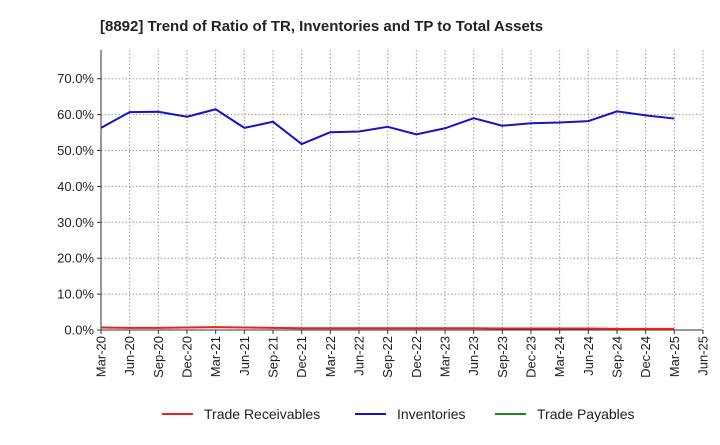 The image size is (720, 445). What do you see at coordinates (75, 186) in the screenshot?
I see `y-tick-label: 40.0%` at bounding box center [75, 186].